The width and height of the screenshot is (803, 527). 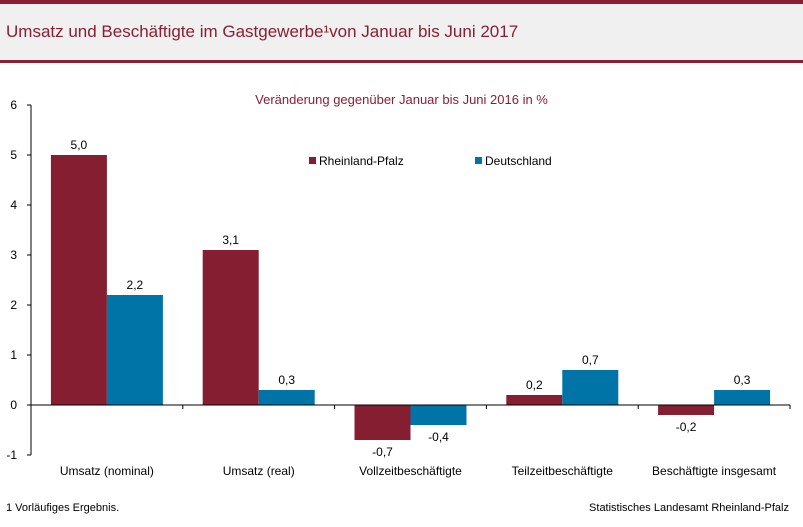 What do you see at coordinates (401, 2) in the screenshot?
I see `top-accent-rule` at bounding box center [401, 2].